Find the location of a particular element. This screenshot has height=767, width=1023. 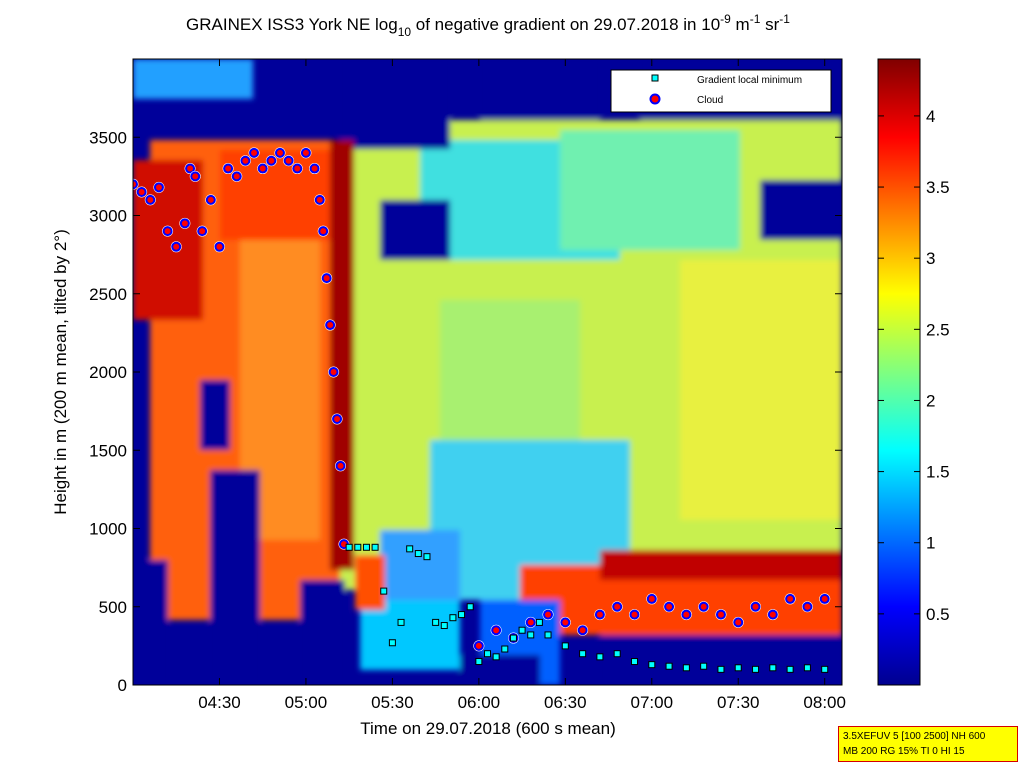

colorbar-tick-label: 0.5 is located at coordinates (938, 614).